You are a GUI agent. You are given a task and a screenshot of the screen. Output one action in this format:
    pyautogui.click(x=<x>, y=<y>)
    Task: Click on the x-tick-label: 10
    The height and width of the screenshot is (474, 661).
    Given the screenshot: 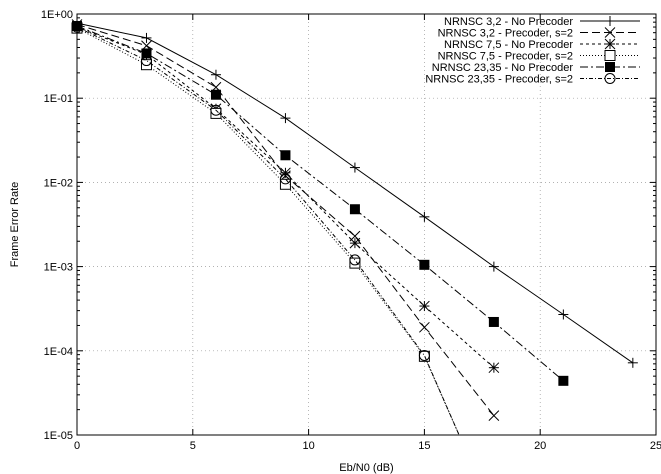 What is the action you would take?
    pyautogui.click(x=308, y=446)
    